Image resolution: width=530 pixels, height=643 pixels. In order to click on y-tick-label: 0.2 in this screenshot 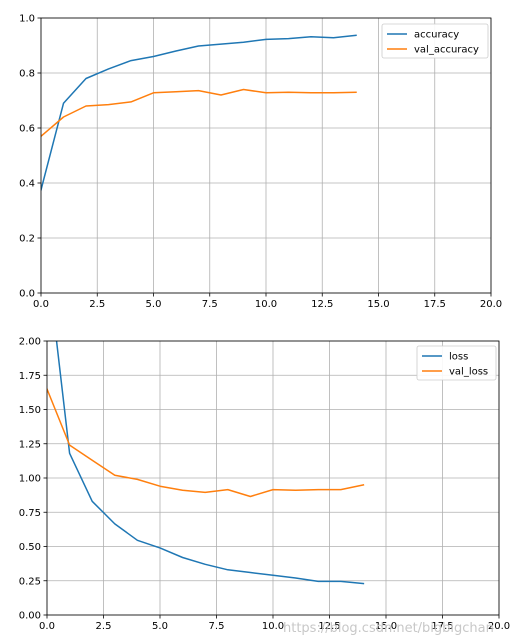, I will do `click(27, 239)`.